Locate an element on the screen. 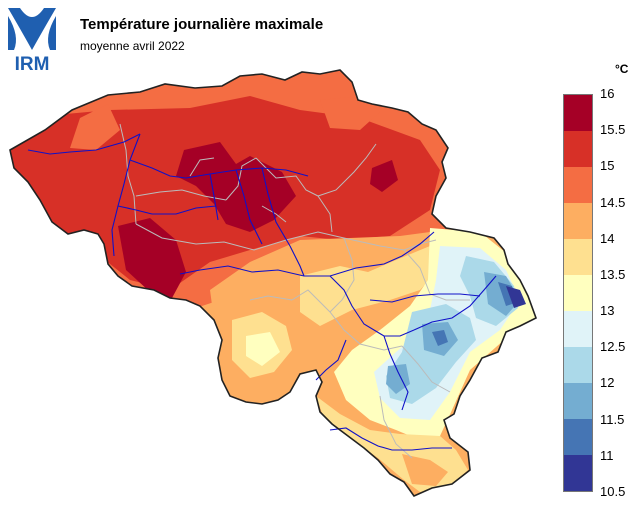 This screenshot has width=640, height=507. legend-label: 15 is located at coordinates (607, 166).